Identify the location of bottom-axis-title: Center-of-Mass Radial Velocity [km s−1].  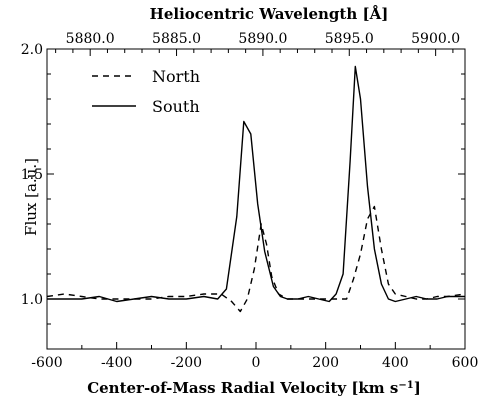
(254, 388).